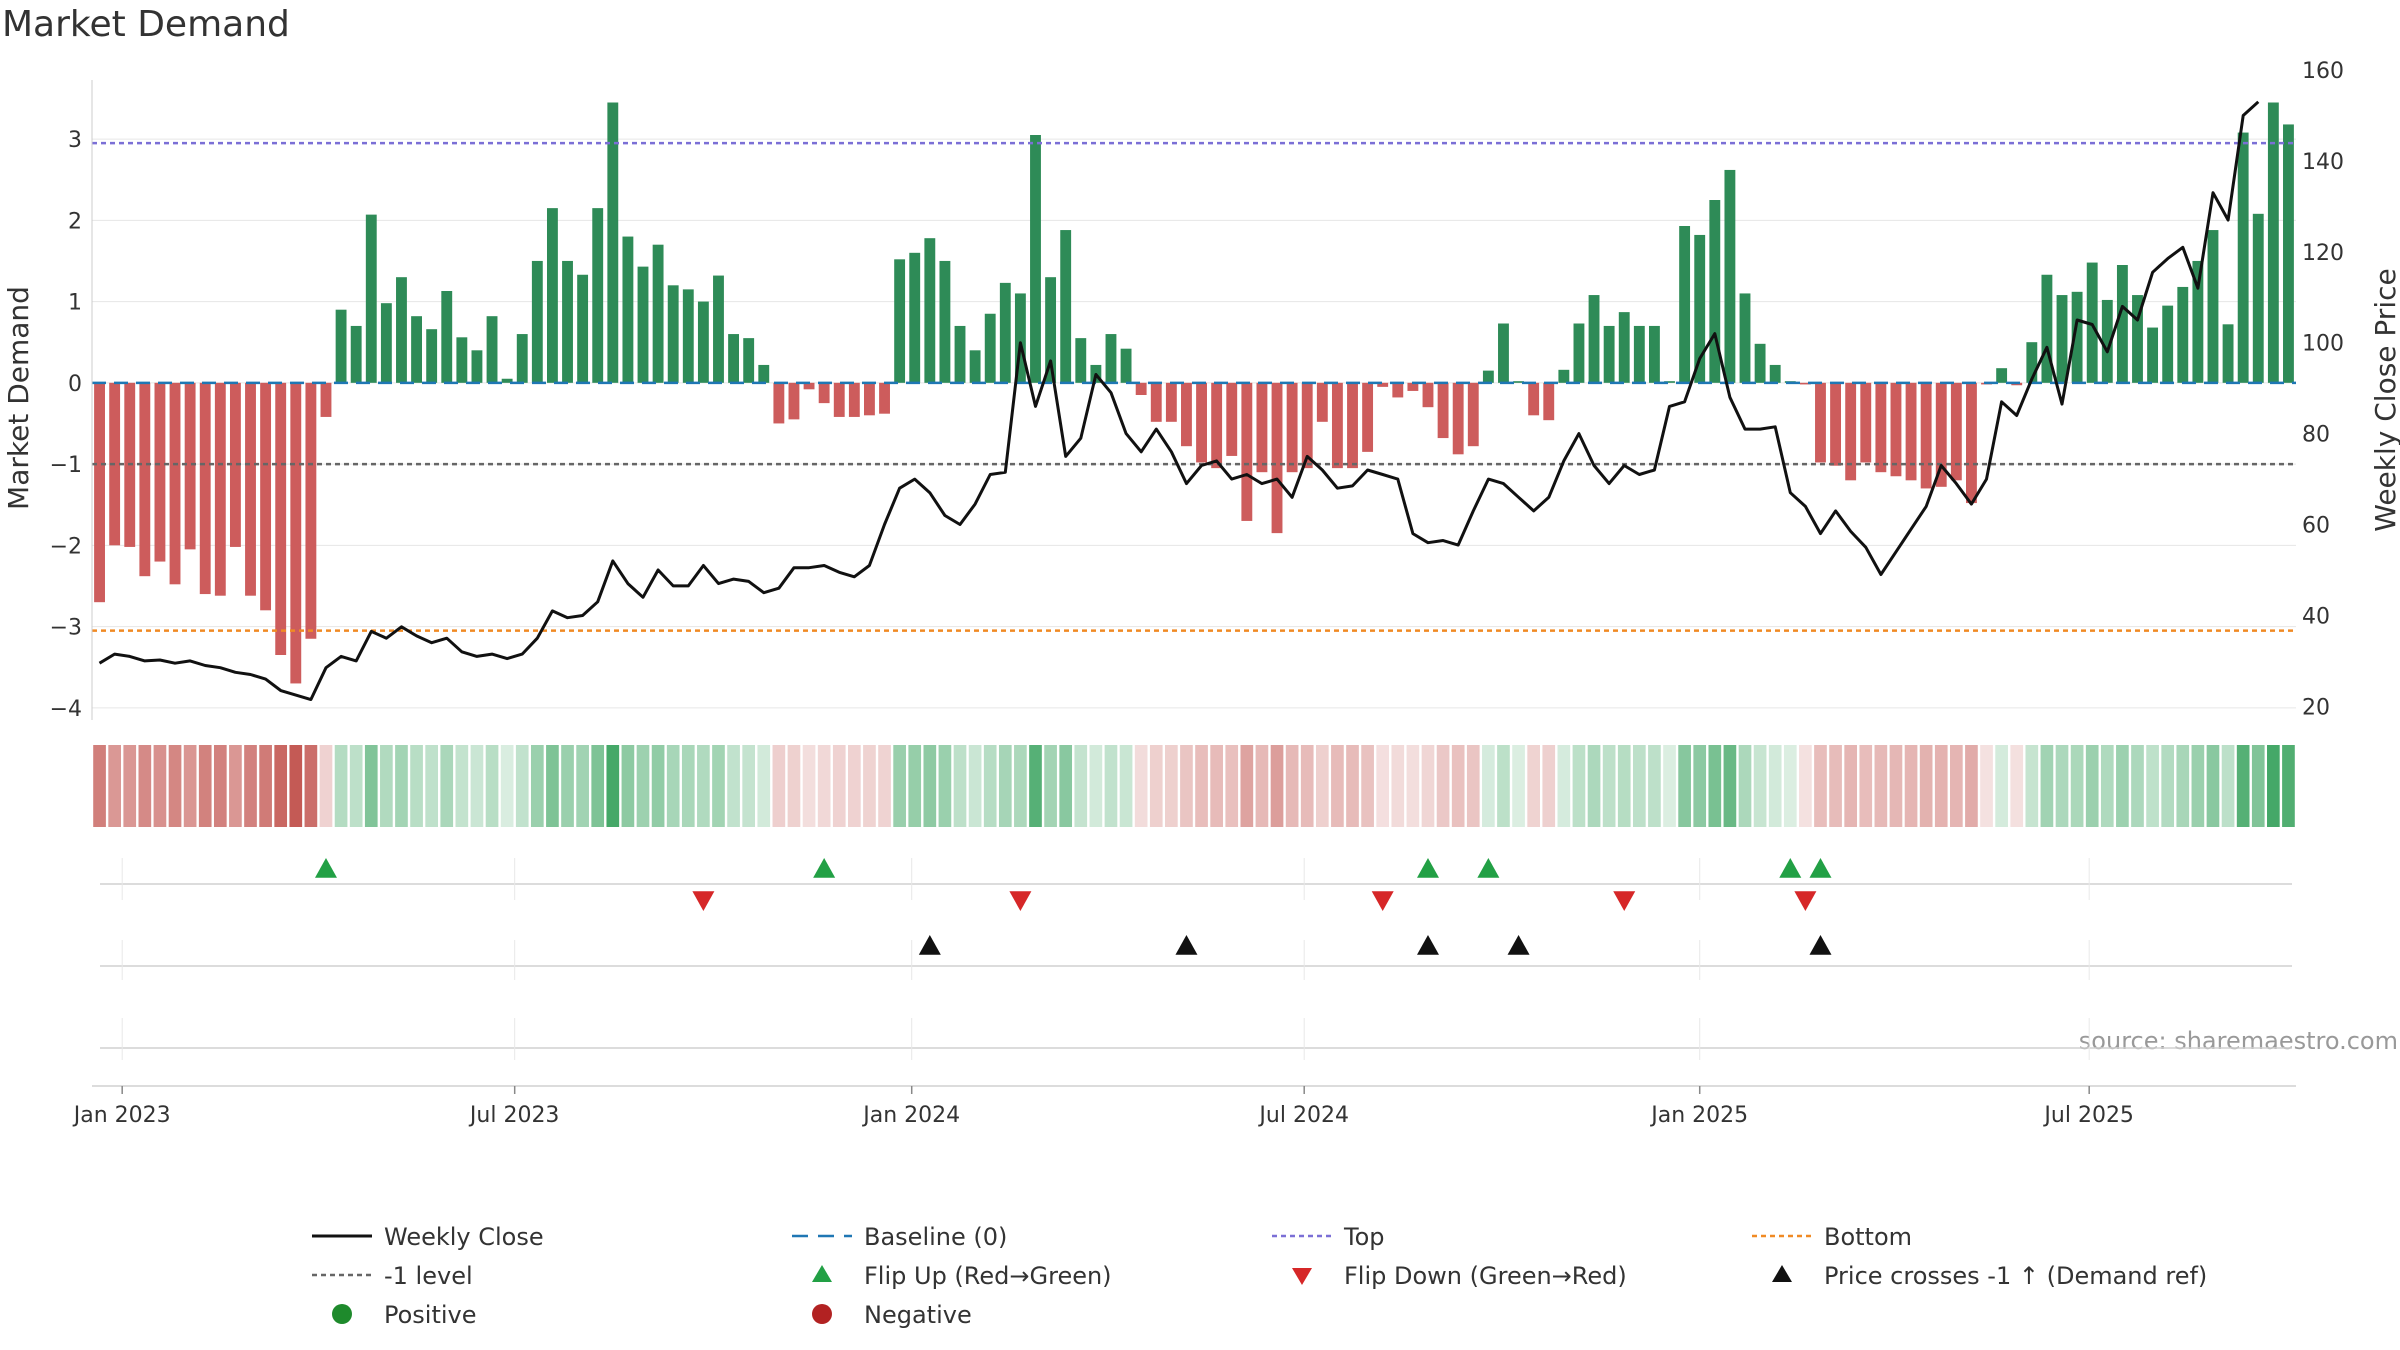  Describe the element at coordinates (1303, 1115) in the screenshot. I see `x-tick-label: Jul 2024` at that location.